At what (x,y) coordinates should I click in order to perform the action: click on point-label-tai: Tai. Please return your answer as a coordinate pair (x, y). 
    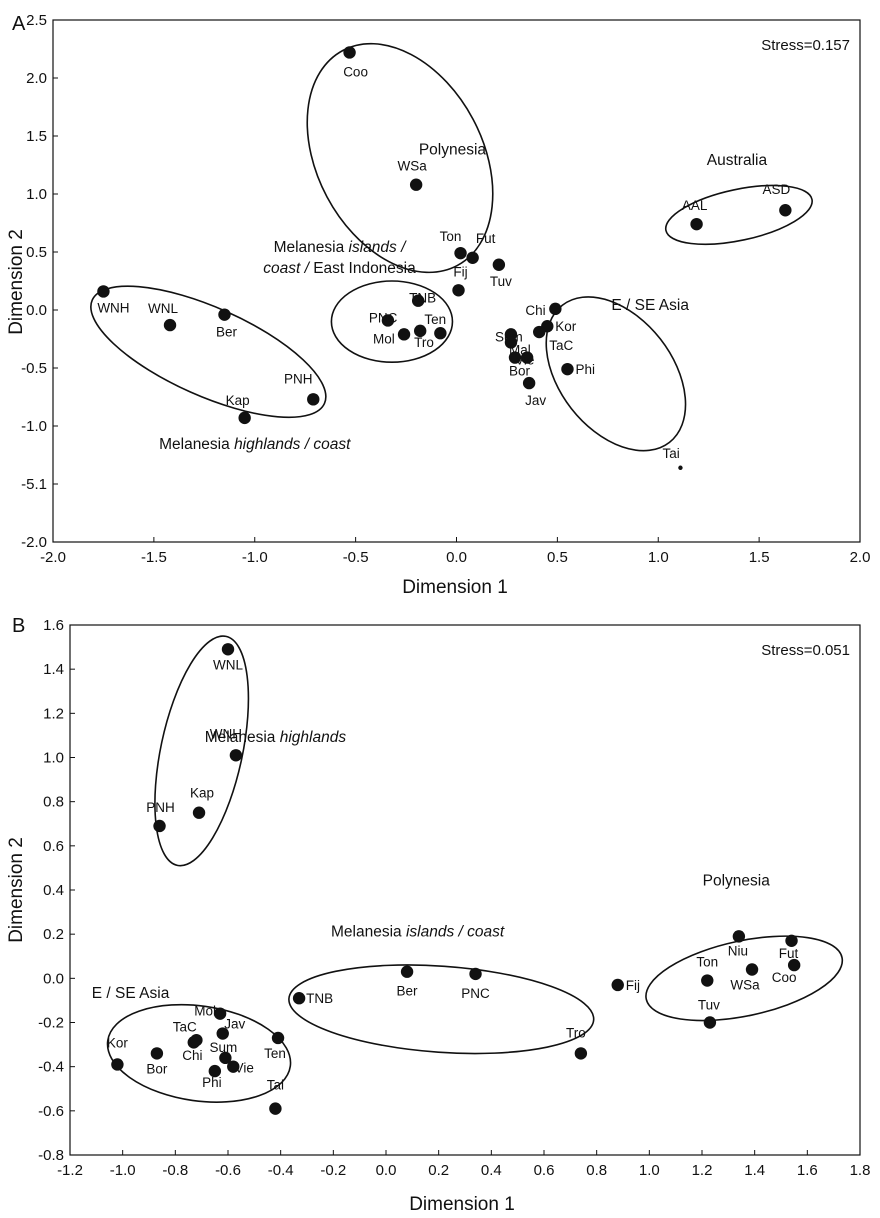
    Looking at the image, I should click on (670, 453).